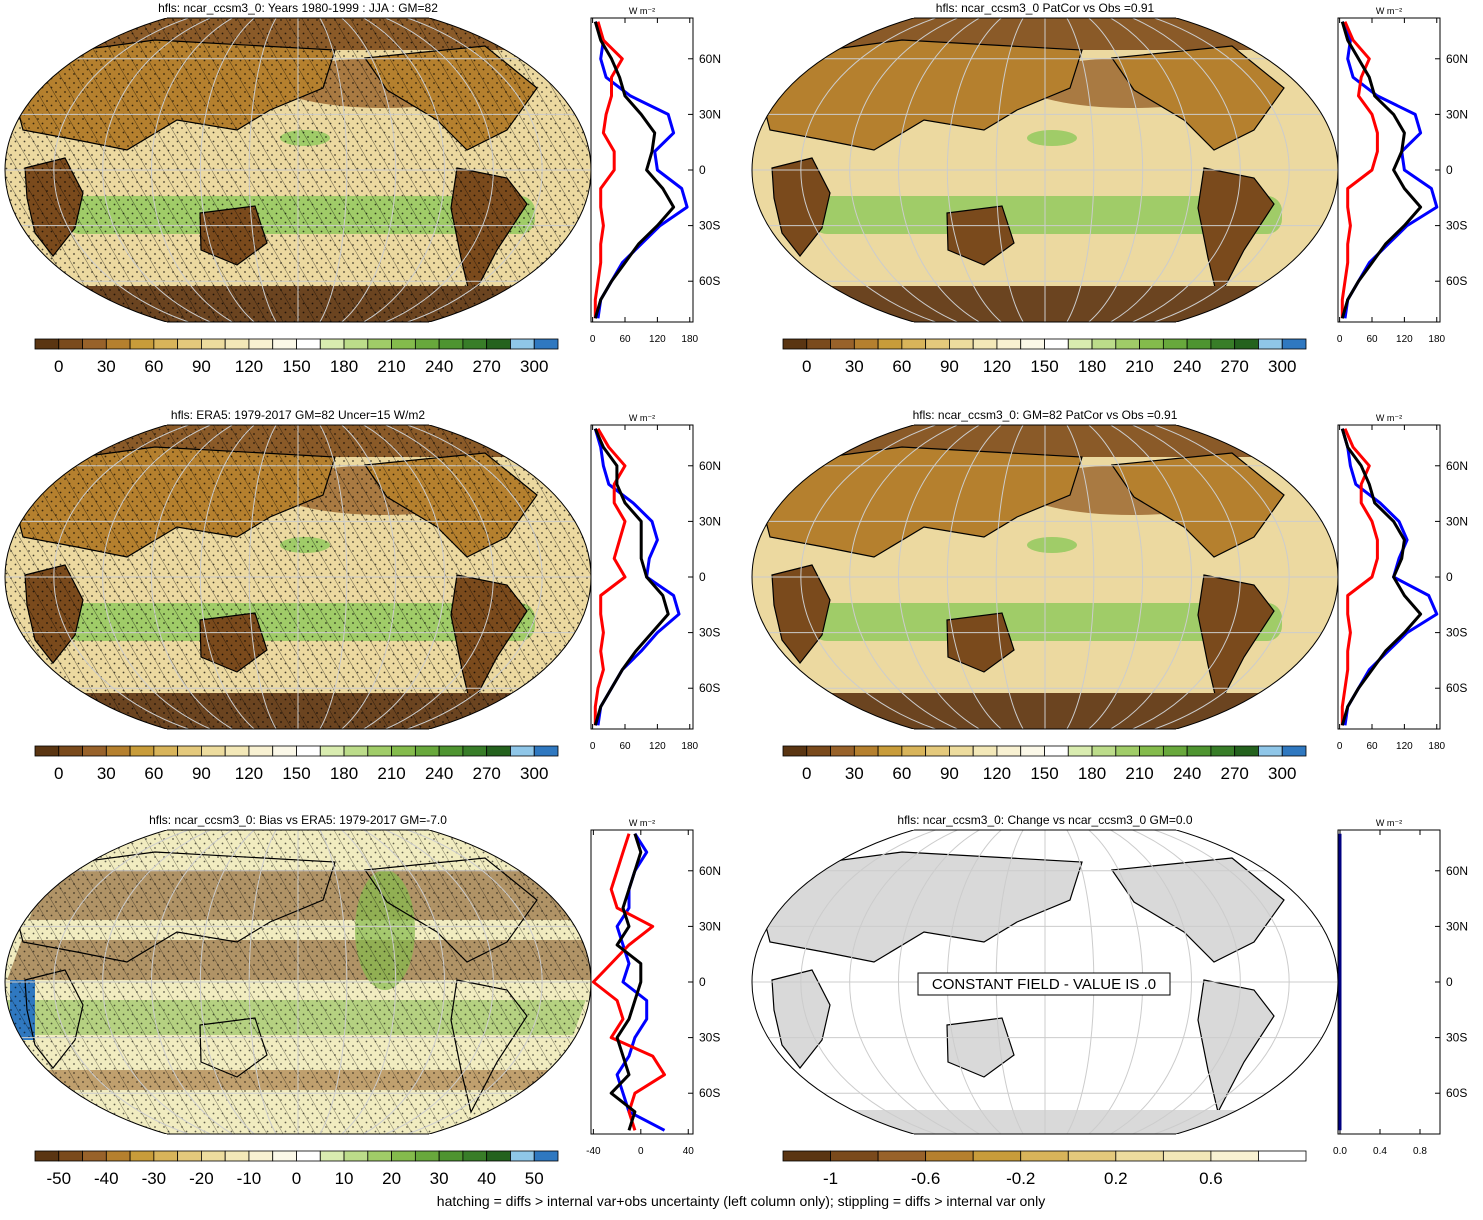 The image size is (1483, 1220). I want to click on field-blob, so click(1052, 545).